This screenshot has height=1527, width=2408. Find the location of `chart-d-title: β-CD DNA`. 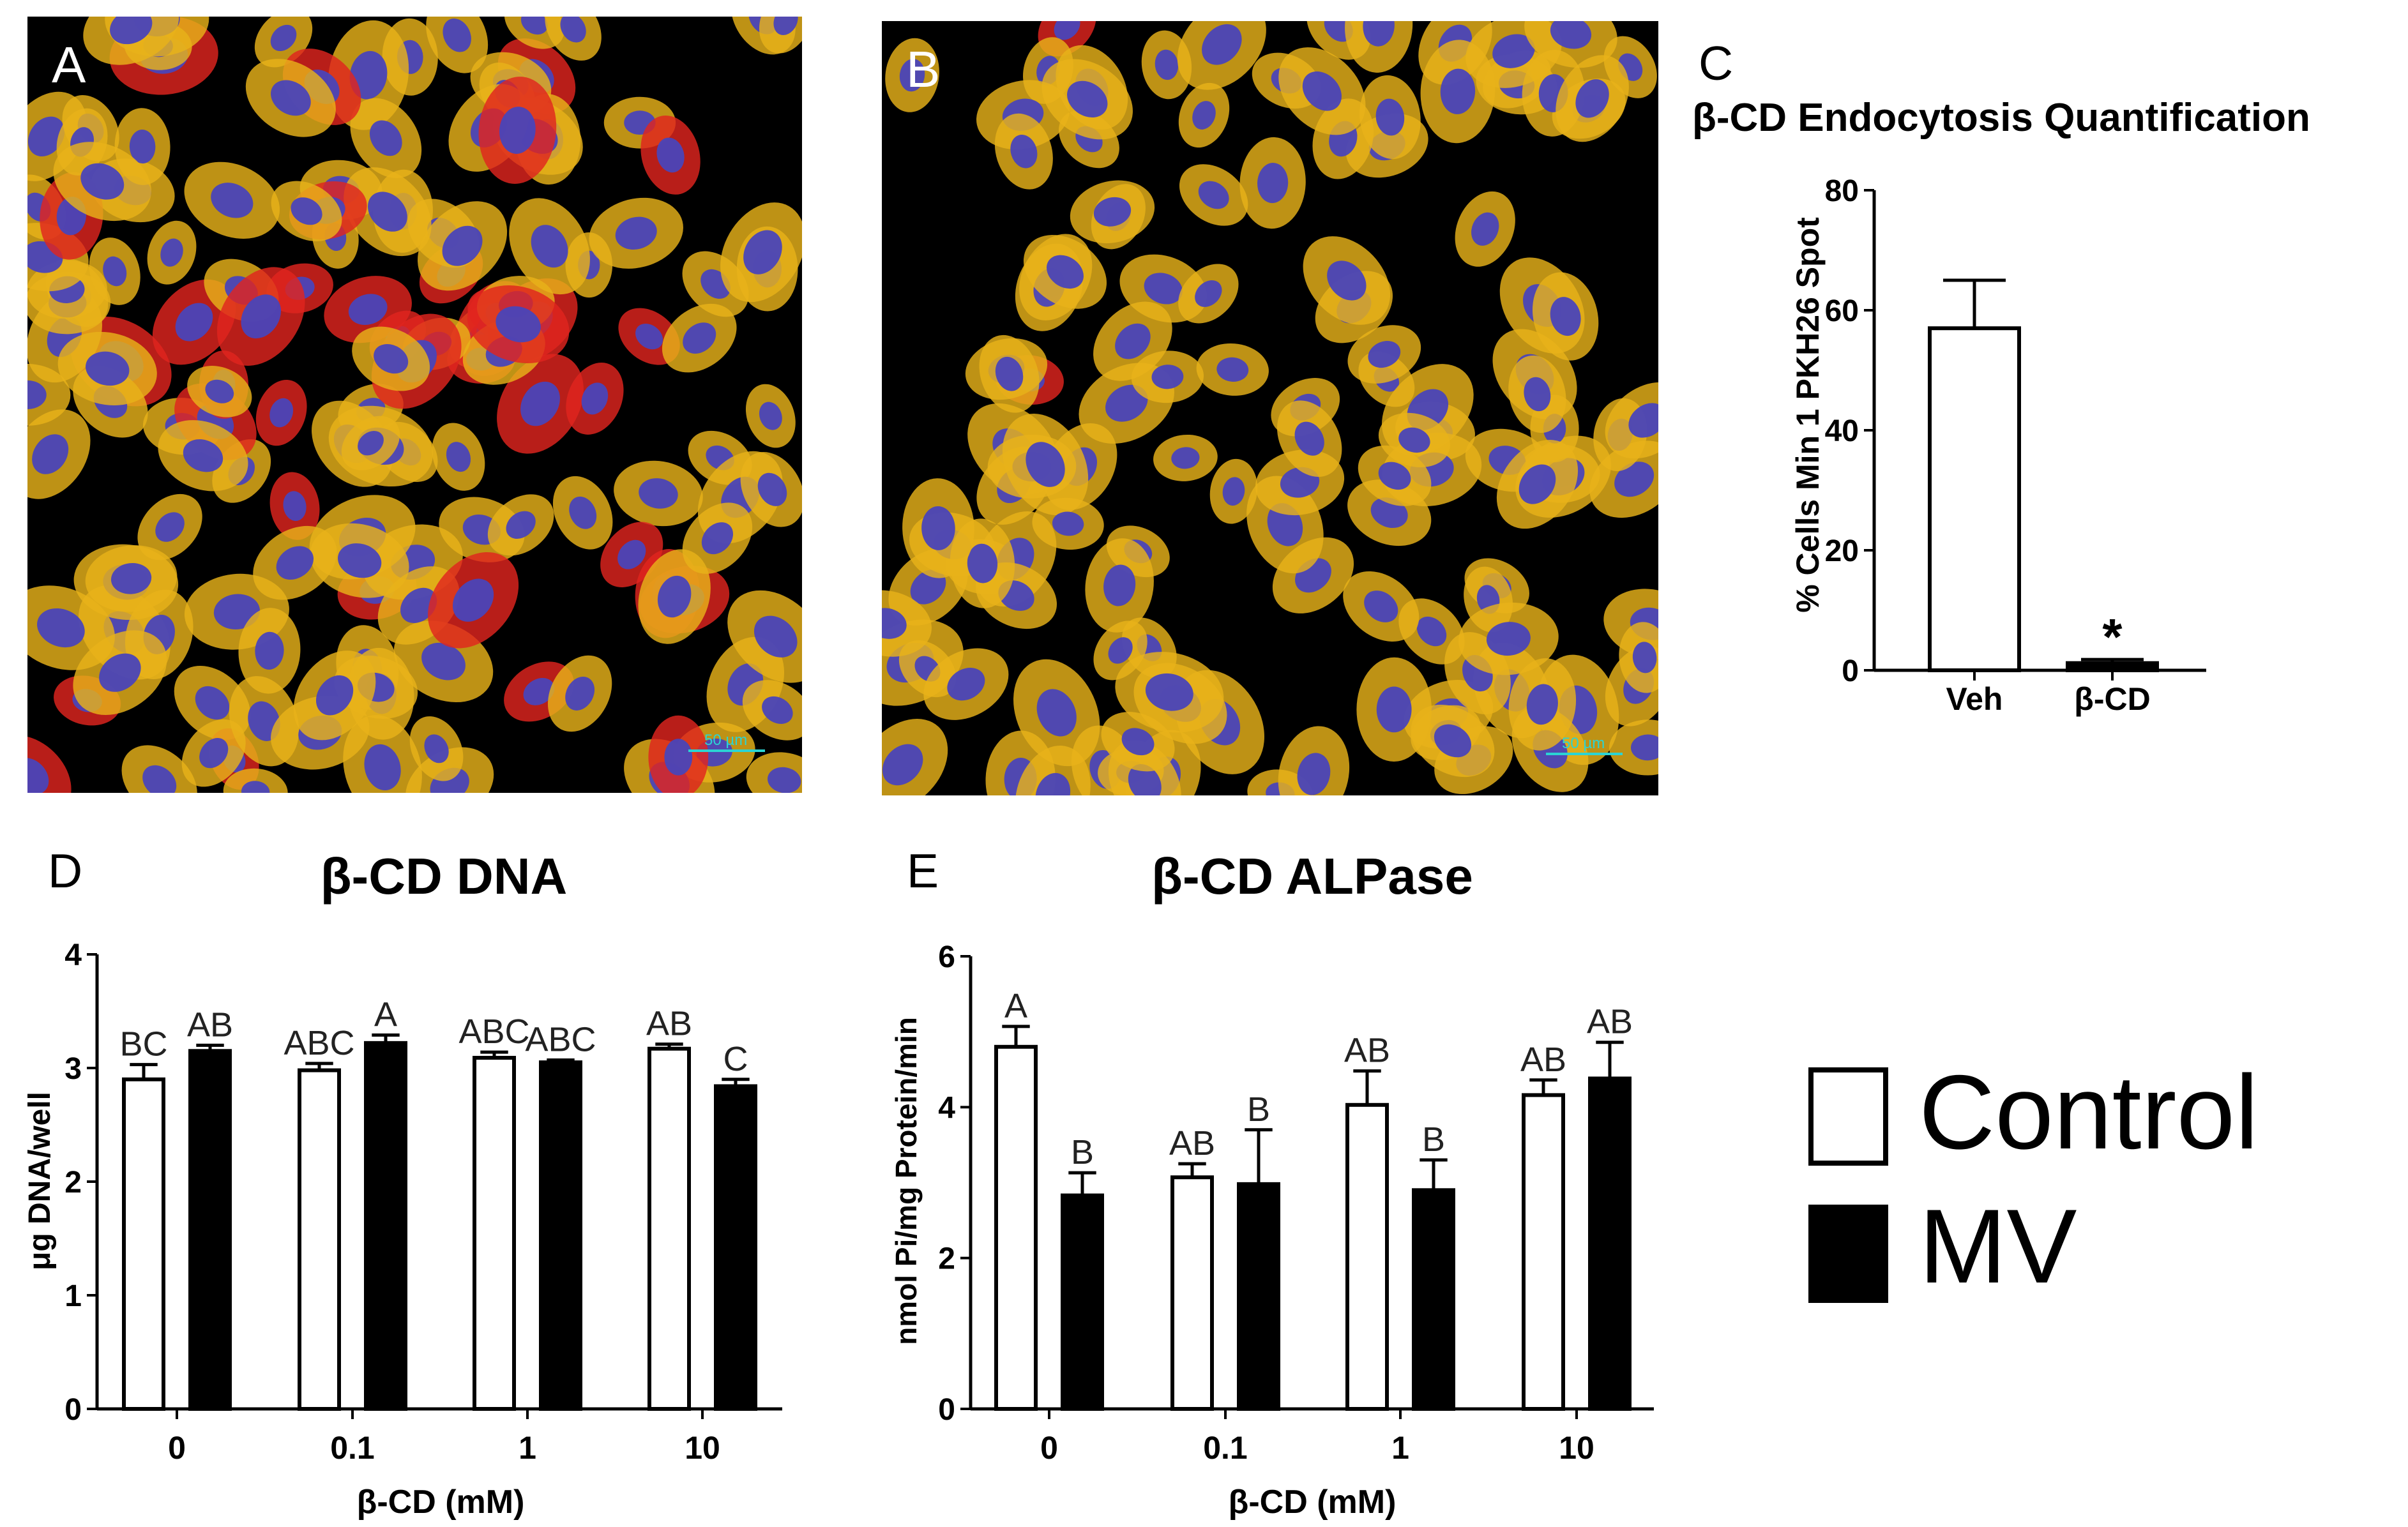

chart-d-title: β-CD DNA is located at coordinates (445, 876).